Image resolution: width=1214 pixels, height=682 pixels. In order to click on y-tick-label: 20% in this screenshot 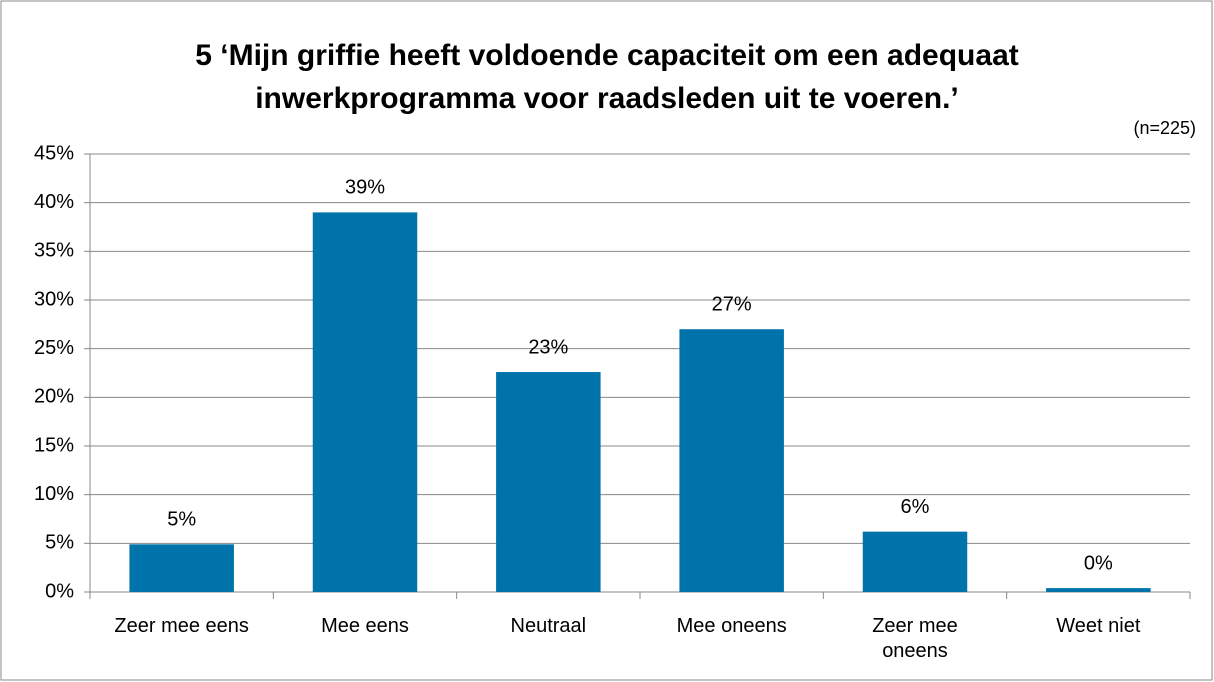, I will do `click(54, 397)`.